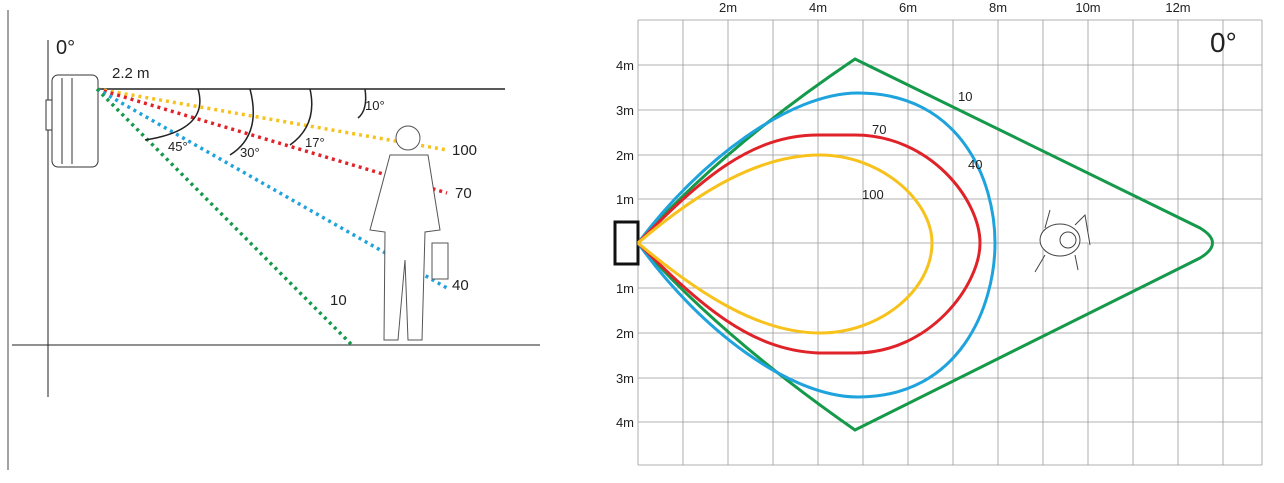 Image resolution: width=1284 pixels, height=483 pixels. What do you see at coordinates (338, 300) in the screenshot?
I see `range: 10` at bounding box center [338, 300].